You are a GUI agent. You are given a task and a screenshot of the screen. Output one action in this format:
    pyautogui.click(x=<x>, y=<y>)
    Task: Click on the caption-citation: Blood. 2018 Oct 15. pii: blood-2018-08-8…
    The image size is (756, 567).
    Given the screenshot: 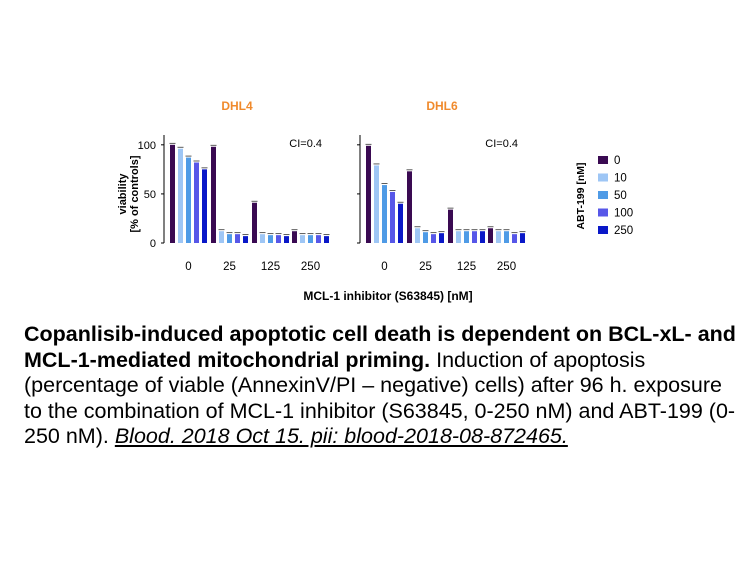 What is the action you would take?
    pyautogui.click(x=341, y=436)
    